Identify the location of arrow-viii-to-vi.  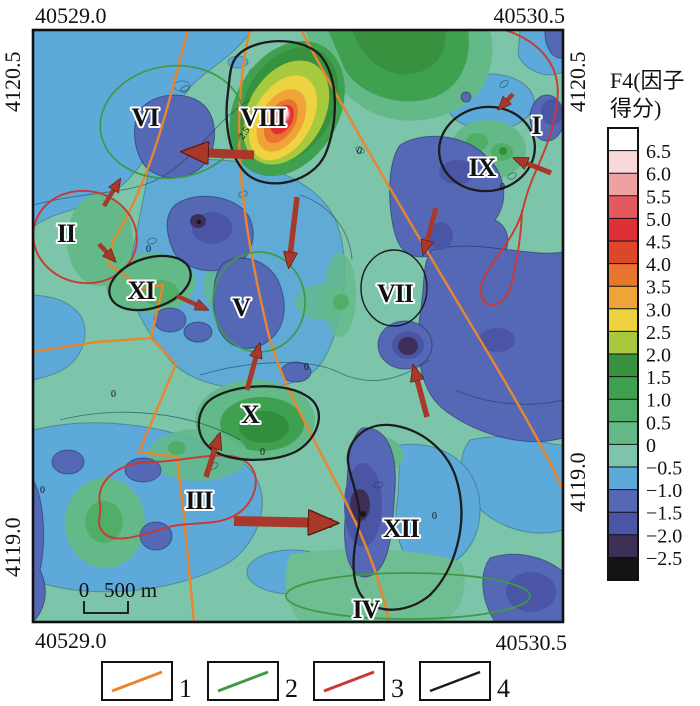
(221, 153).